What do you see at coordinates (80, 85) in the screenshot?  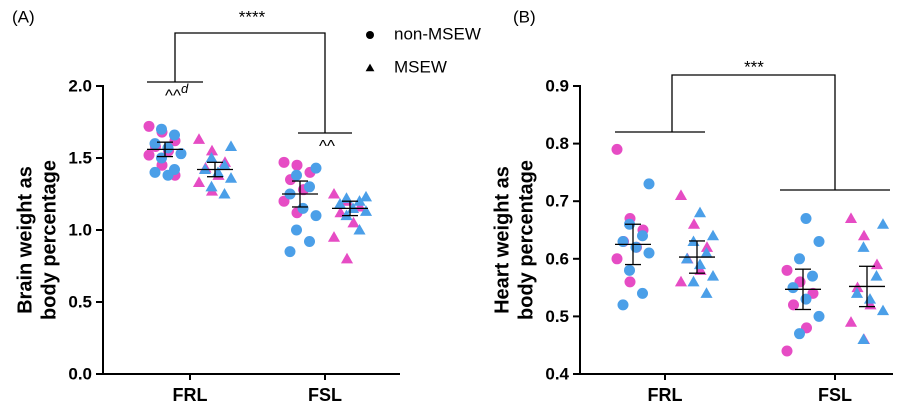 I see `y-tick-label: 2.0` at bounding box center [80, 85].